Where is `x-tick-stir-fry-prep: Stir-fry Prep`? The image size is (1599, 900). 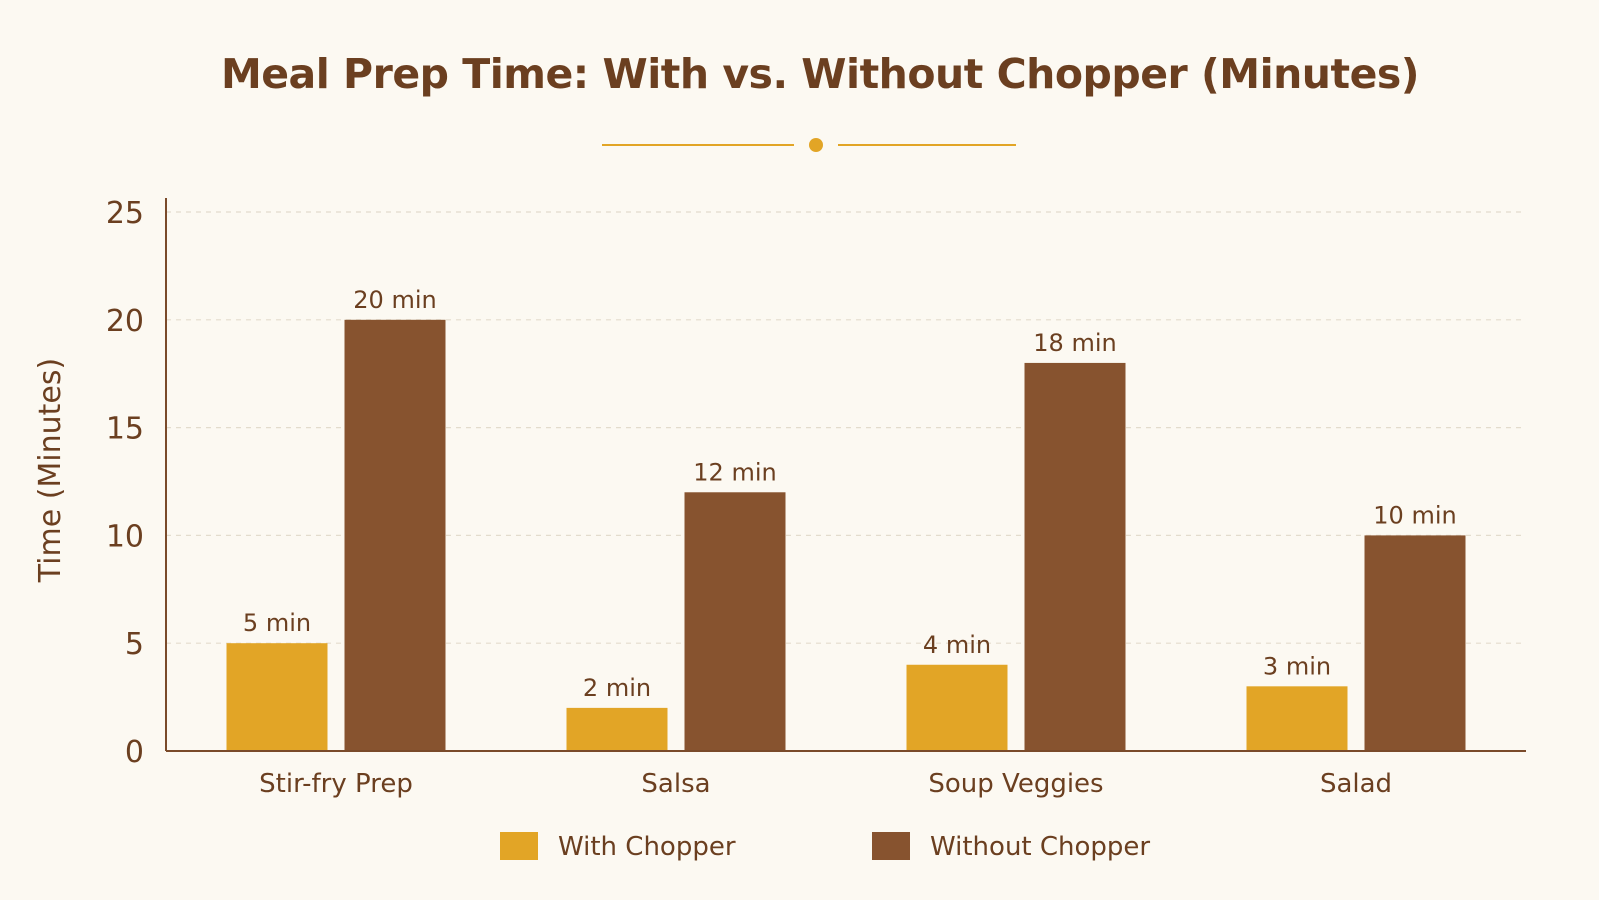
x-tick-stir-fry-prep: Stir-fry Prep is located at coordinates (336, 784).